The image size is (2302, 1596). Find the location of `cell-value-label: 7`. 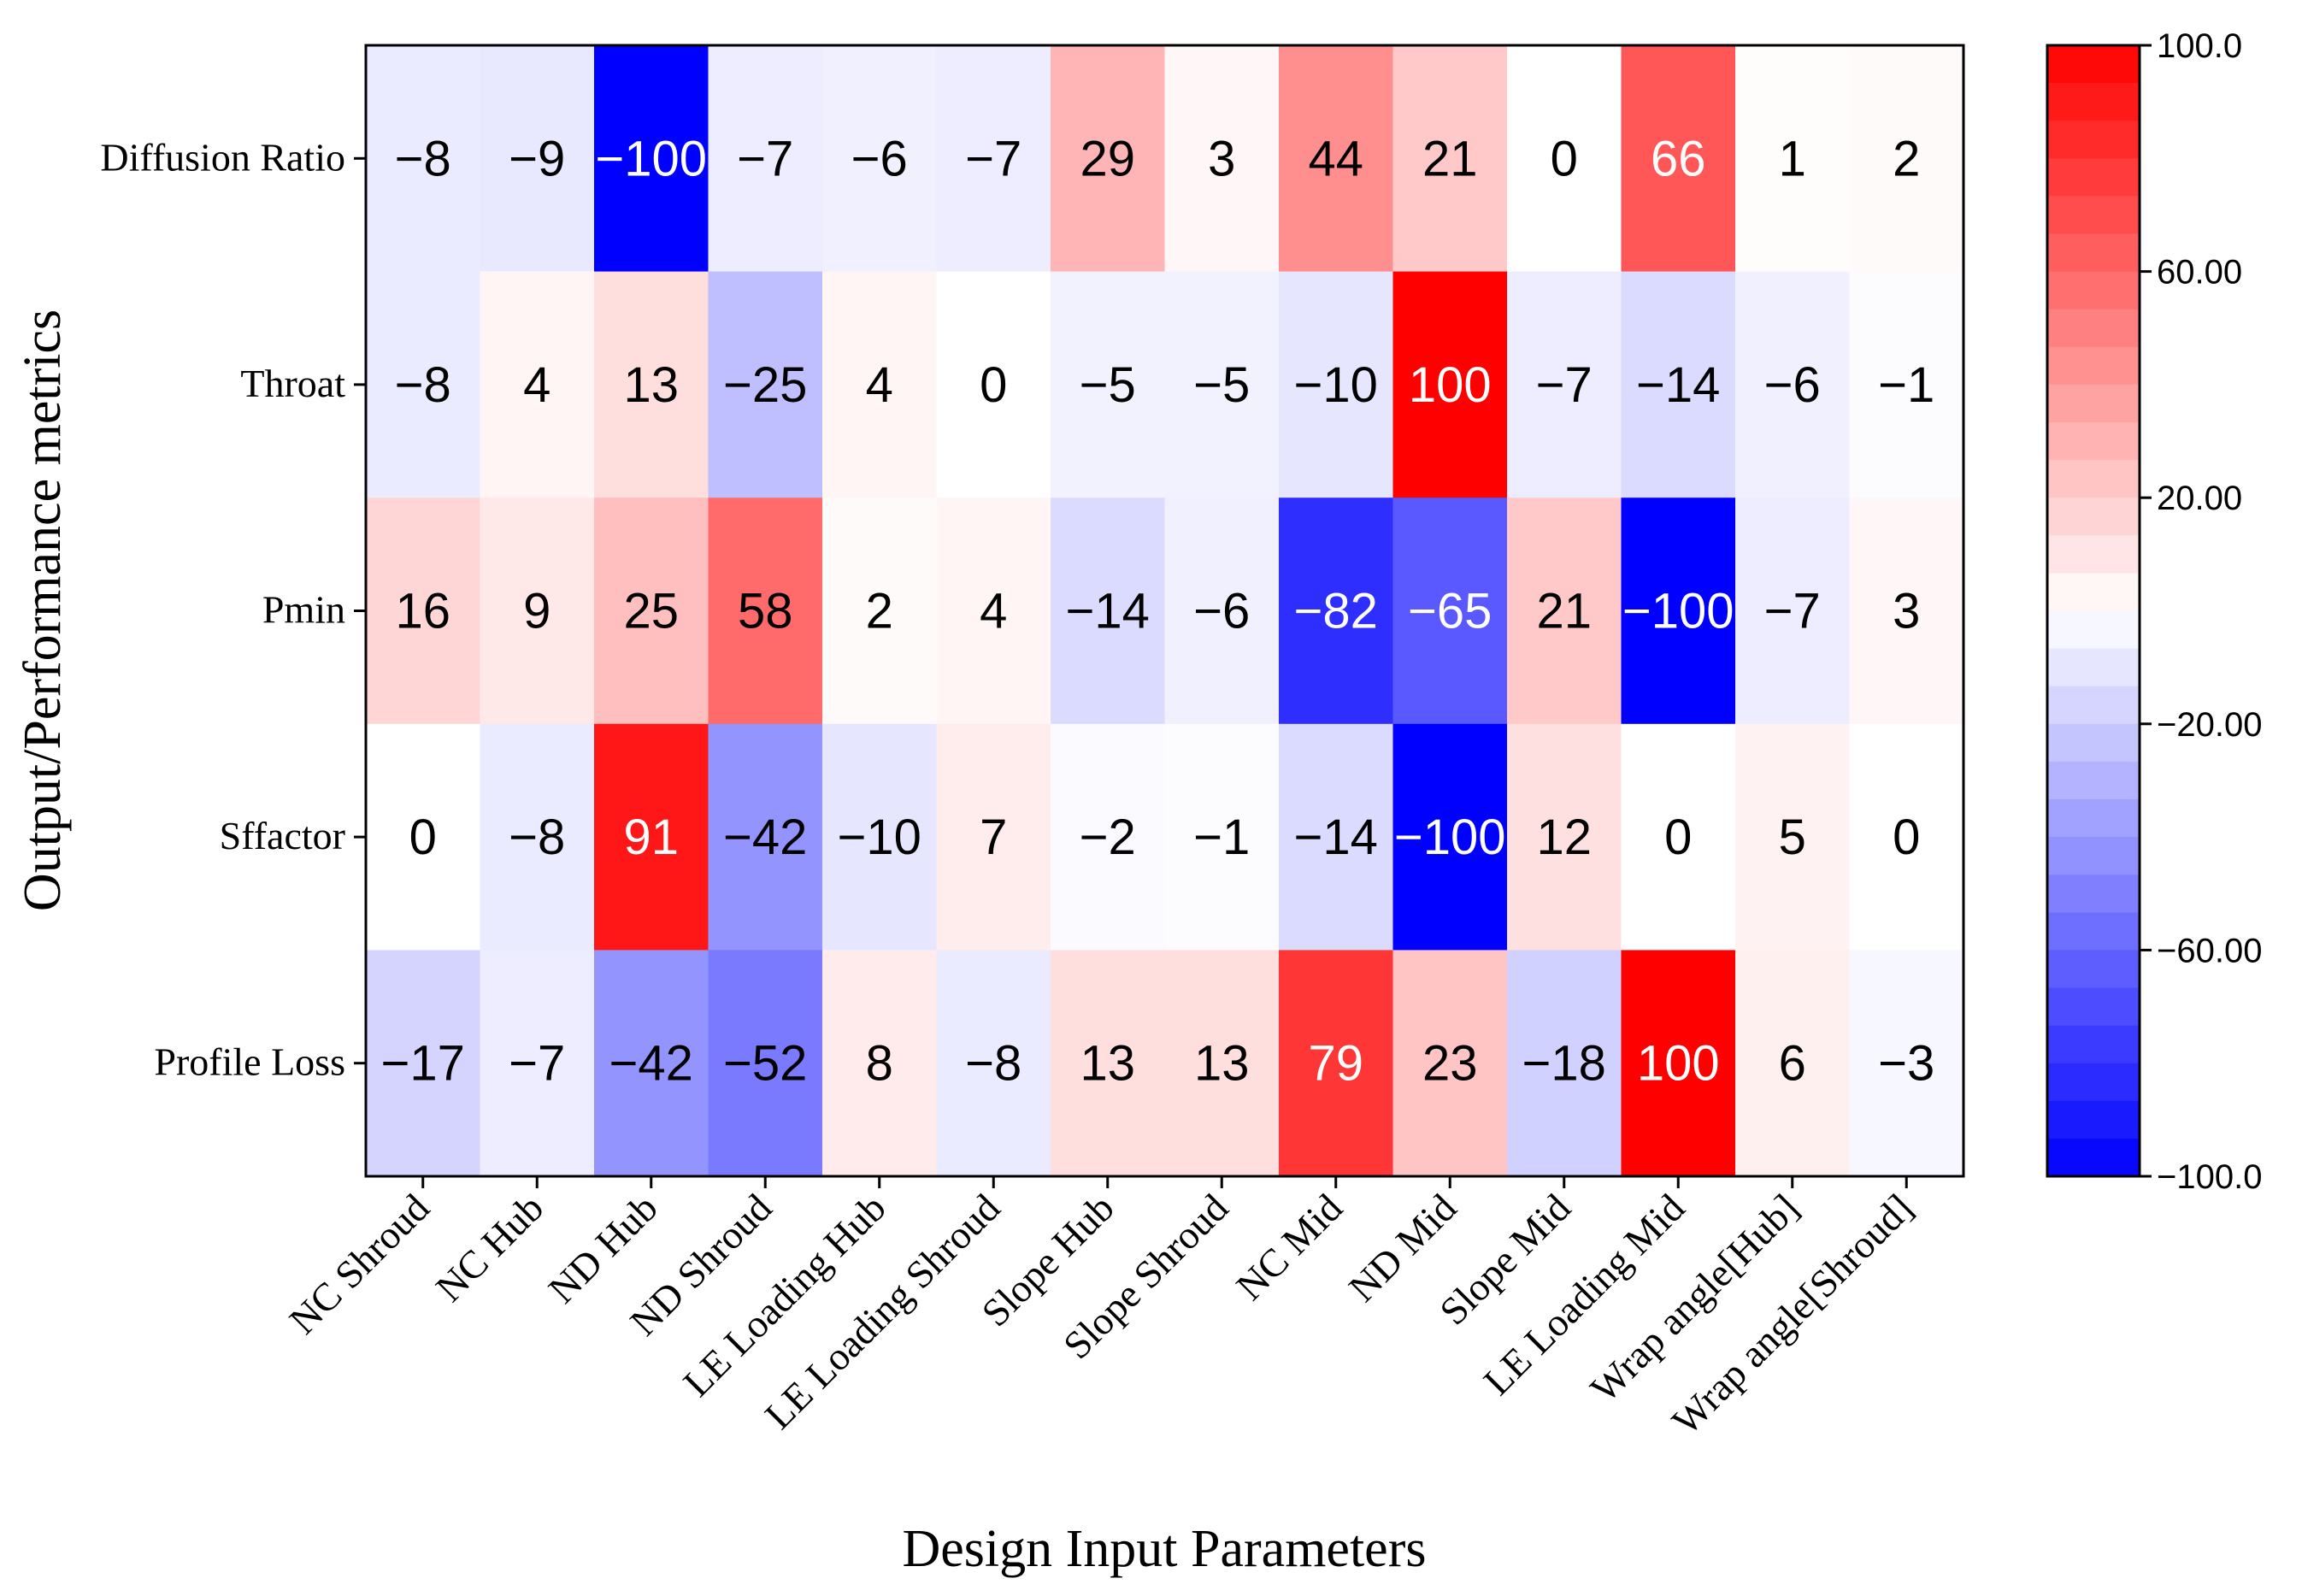

cell-value-label: 7 is located at coordinates (994, 838).